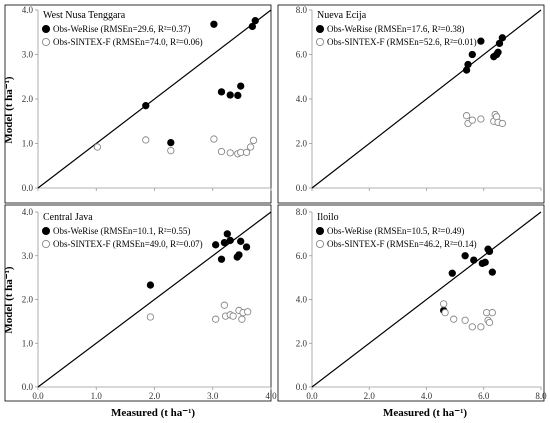 The image size is (550, 423). Describe the element at coordinates (84, 15) in the screenshot. I see `panel-title: West Nusa Tenggara` at that location.